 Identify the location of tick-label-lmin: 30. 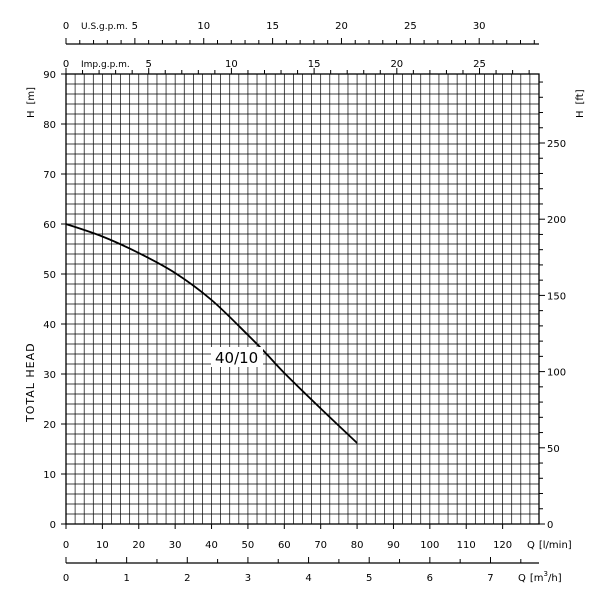
(175, 545).